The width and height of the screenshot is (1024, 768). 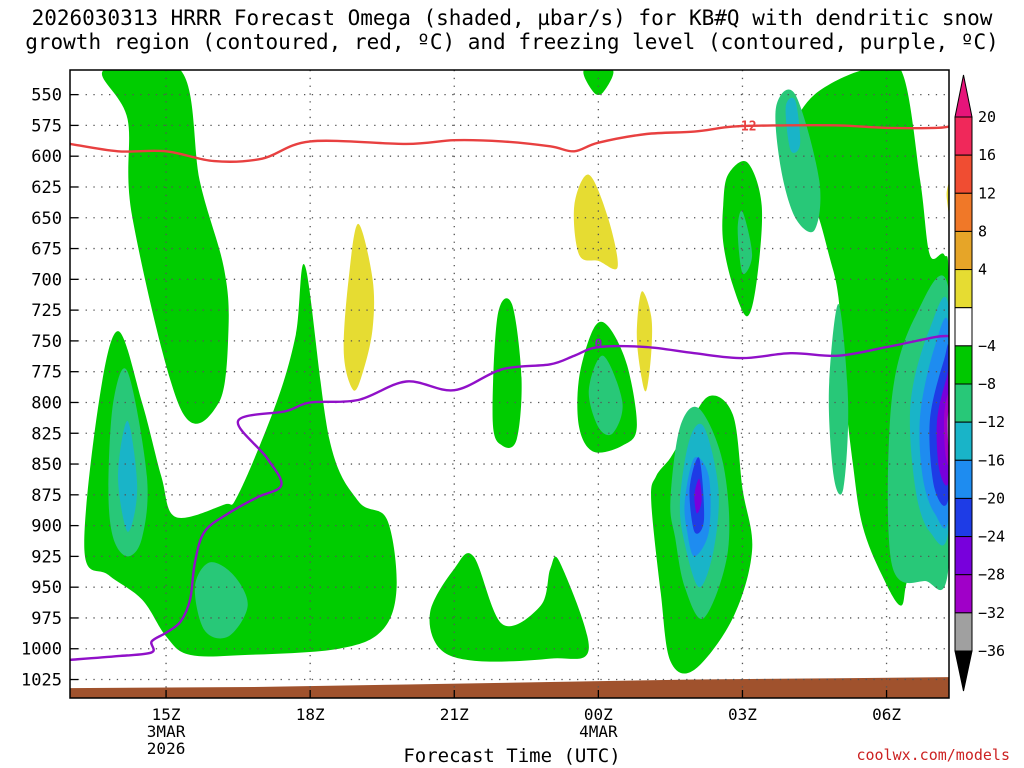 I want to click on y-tick-label-575: 575, so click(x=46, y=126).